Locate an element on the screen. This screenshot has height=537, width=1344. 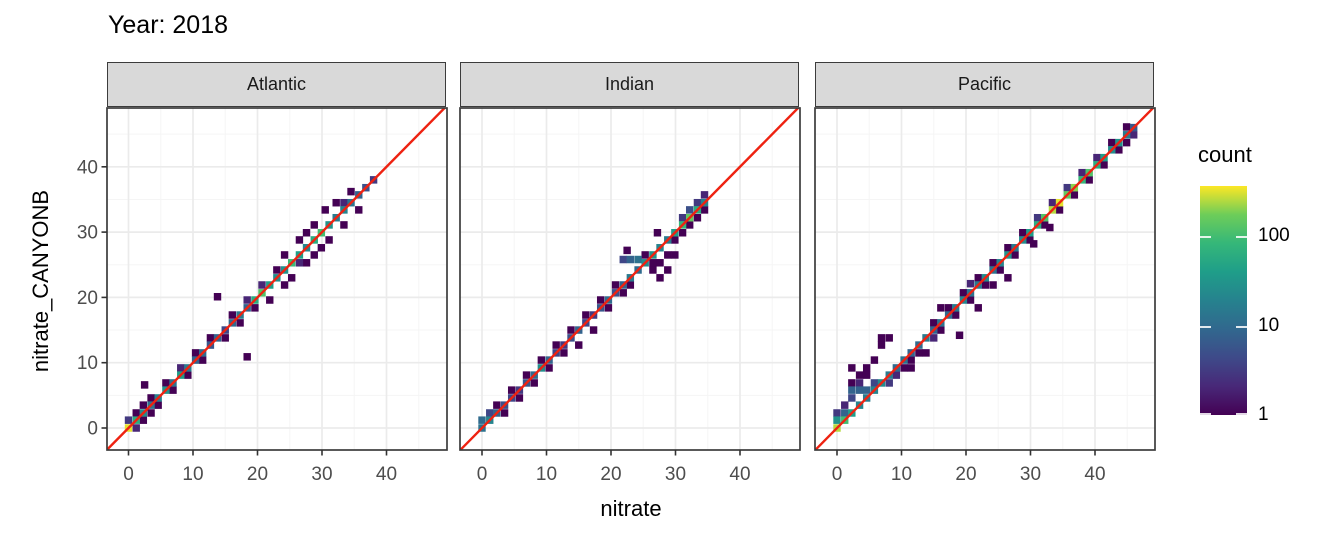
facet-strip-label: Atlantic is located at coordinates (276, 84).